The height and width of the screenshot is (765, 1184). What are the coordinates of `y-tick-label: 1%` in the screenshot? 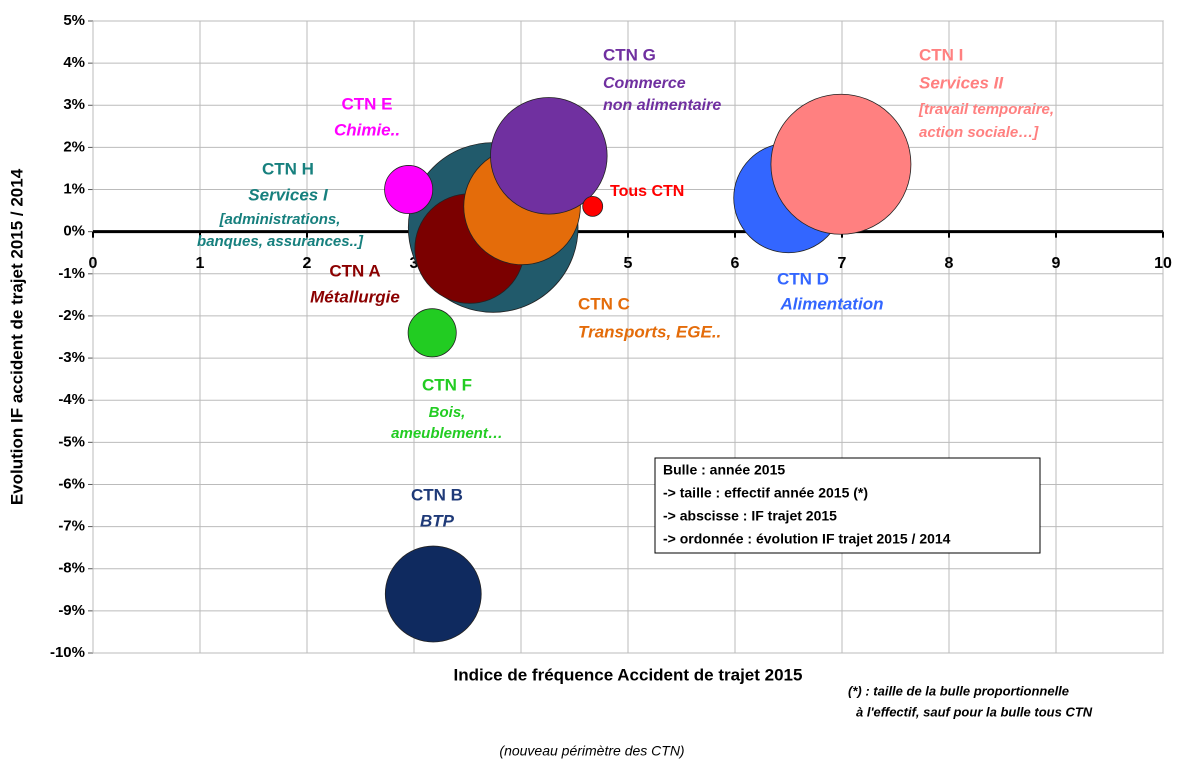 It's located at (74, 189).